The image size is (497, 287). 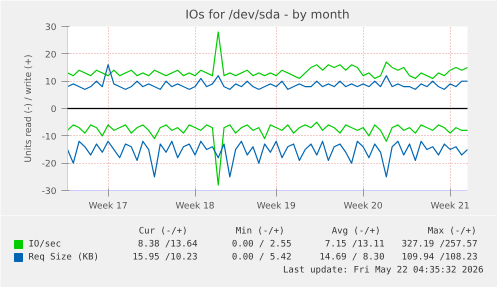 I want to click on text: 8.38 /13.64, so click(x=168, y=245).